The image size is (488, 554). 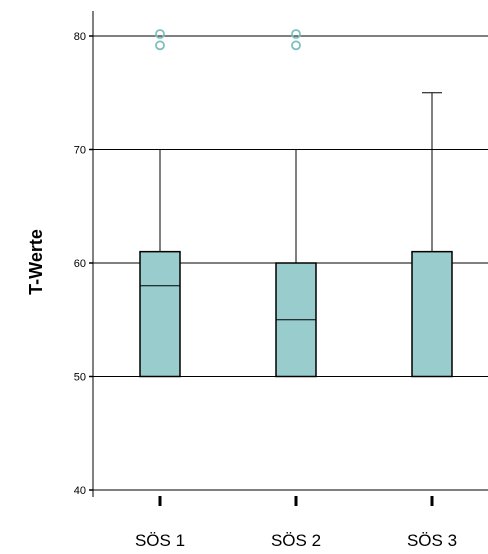 What do you see at coordinates (80, 264) in the screenshot?
I see `y-tick-label-60: 60` at bounding box center [80, 264].